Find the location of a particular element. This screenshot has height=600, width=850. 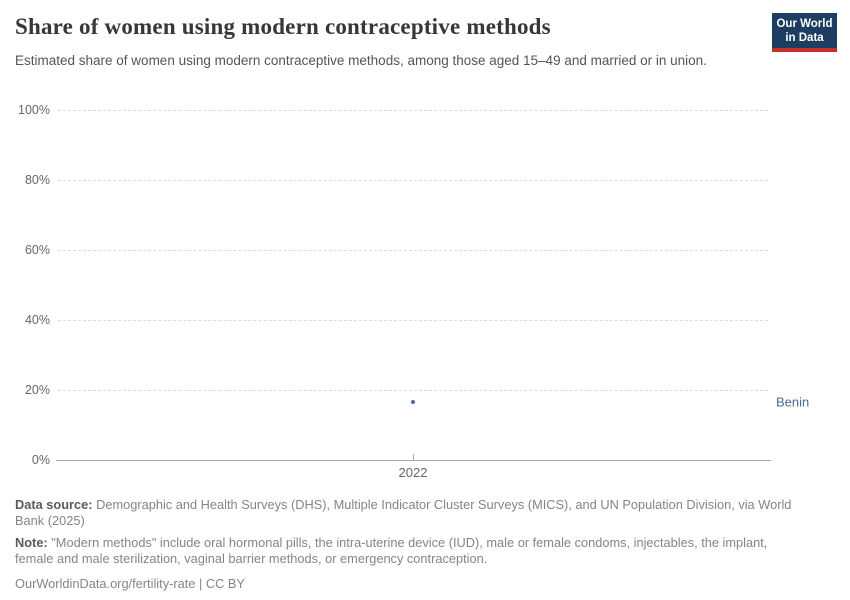

owid-logo-line2: in Data is located at coordinates (804, 37).